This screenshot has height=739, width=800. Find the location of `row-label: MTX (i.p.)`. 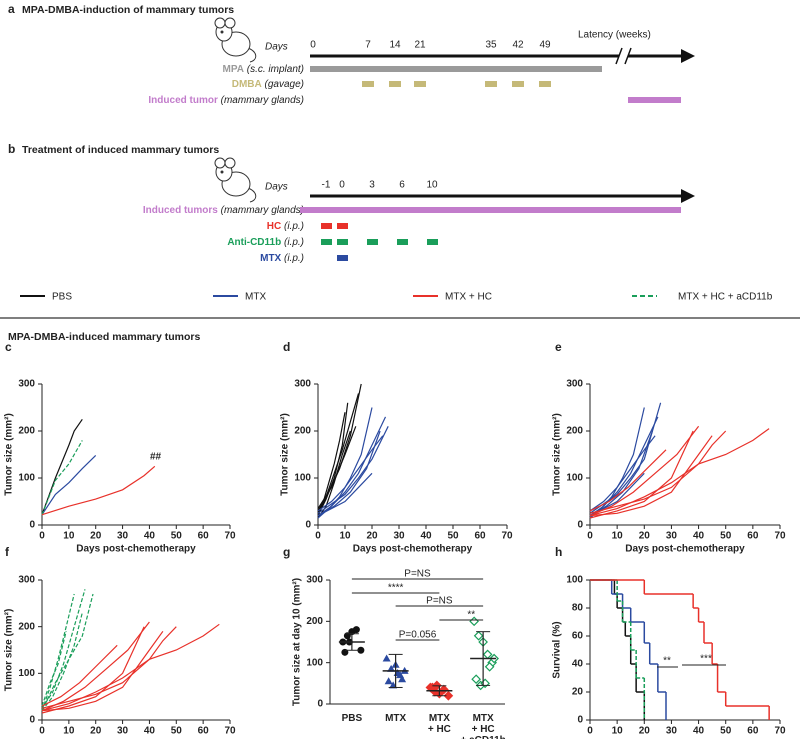

row-label: MTX (i.p.) is located at coordinates (282, 258).